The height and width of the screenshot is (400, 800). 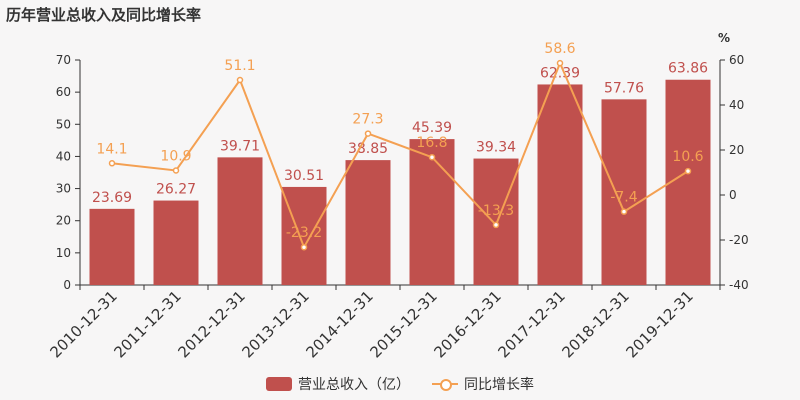 I want to click on y-left-tick-label: 40, so click(x=63, y=156).